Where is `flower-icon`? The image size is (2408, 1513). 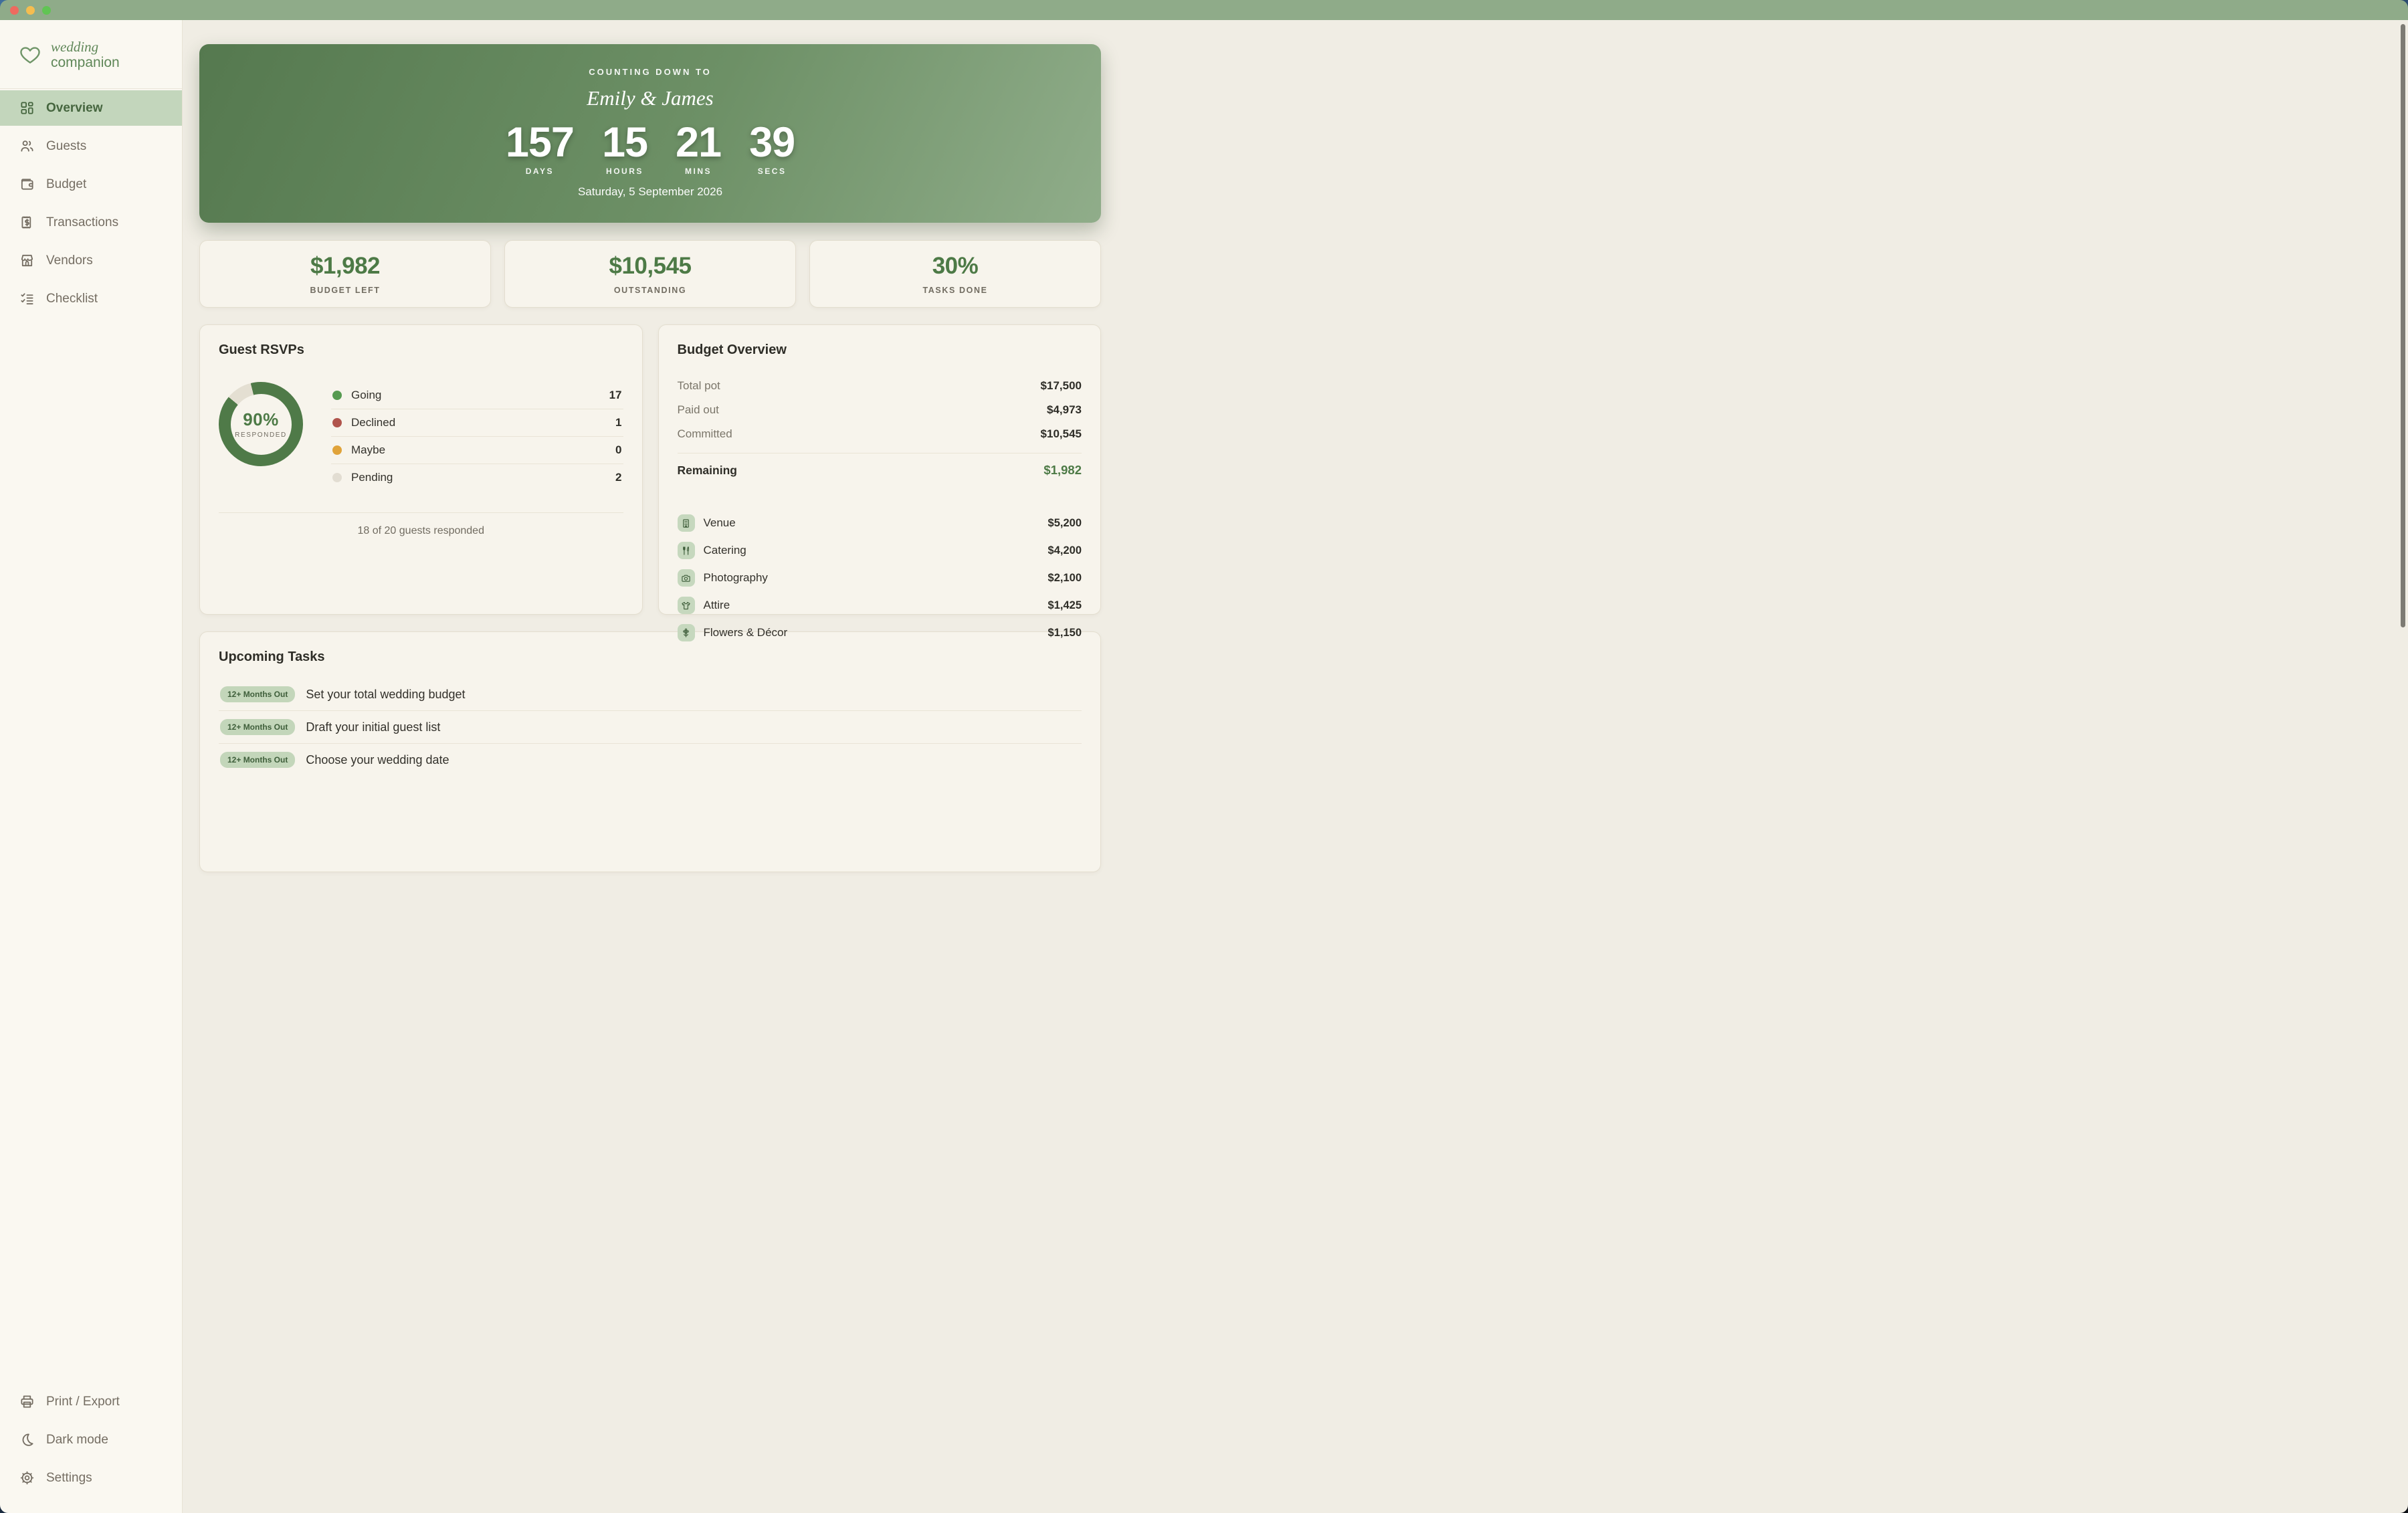 flower-icon is located at coordinates (686, 632).